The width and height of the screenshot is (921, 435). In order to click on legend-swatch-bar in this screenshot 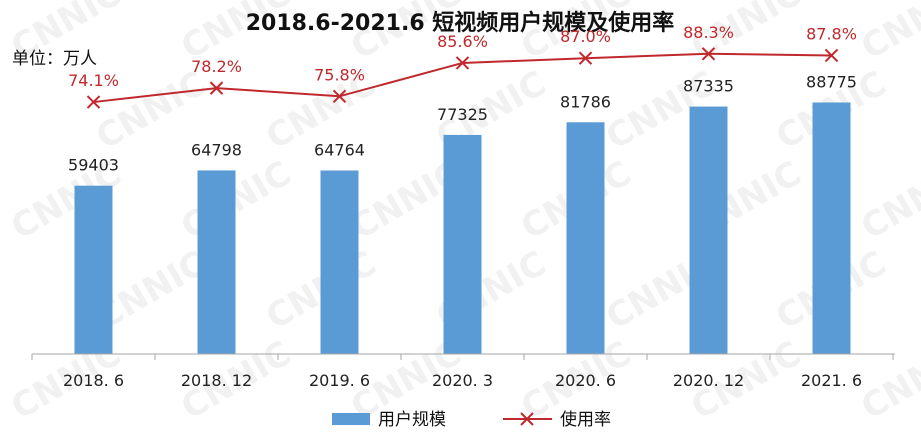, I will do `click(351, 419)`.